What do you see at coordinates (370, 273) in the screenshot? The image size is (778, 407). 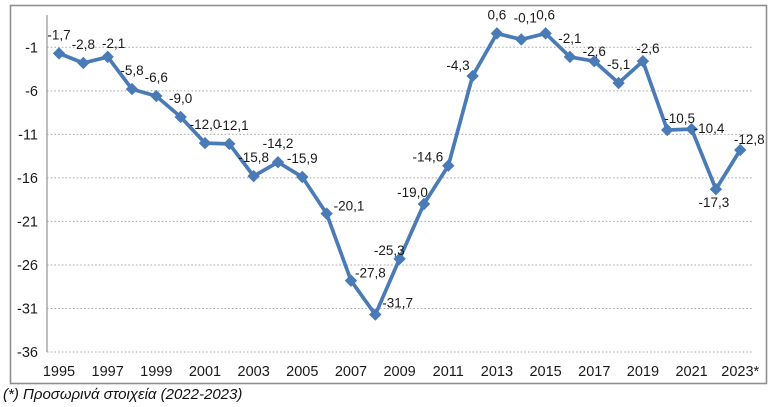 I see `data-point-label: -27,8` at bounding box center [370, 273].